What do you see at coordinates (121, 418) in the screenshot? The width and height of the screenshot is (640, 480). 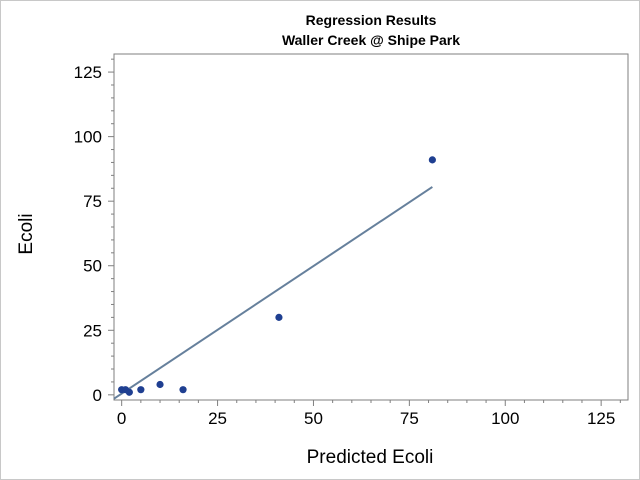 I see `x-tick-label: 0` at bounding box center [121, 418].